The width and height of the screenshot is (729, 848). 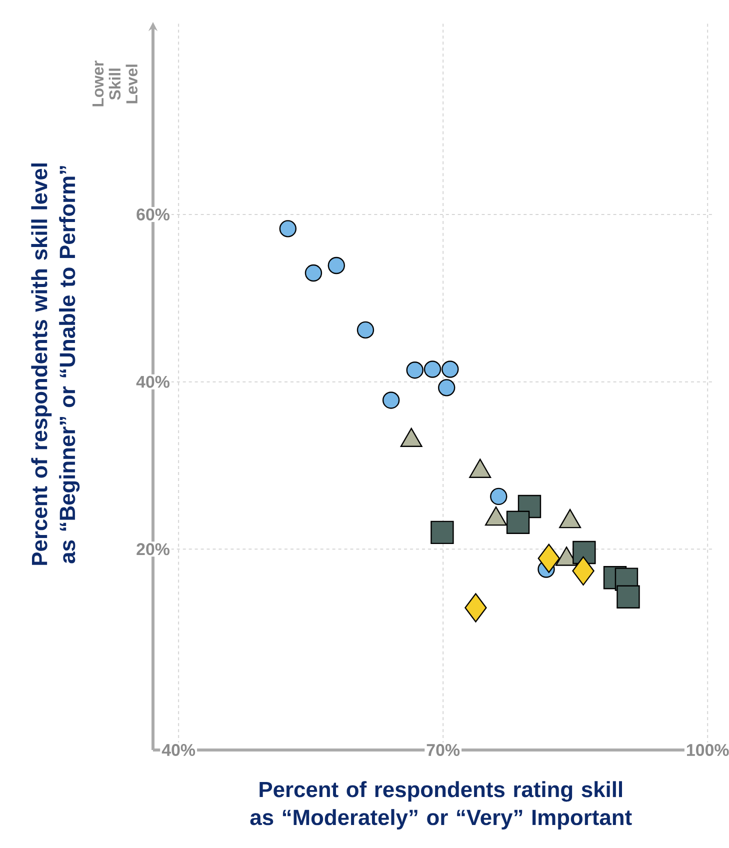 What do you see at coordinates (179, 750) in the screenshot?
I see `x-tick-label: 40%` at bounding box center [179, 750].